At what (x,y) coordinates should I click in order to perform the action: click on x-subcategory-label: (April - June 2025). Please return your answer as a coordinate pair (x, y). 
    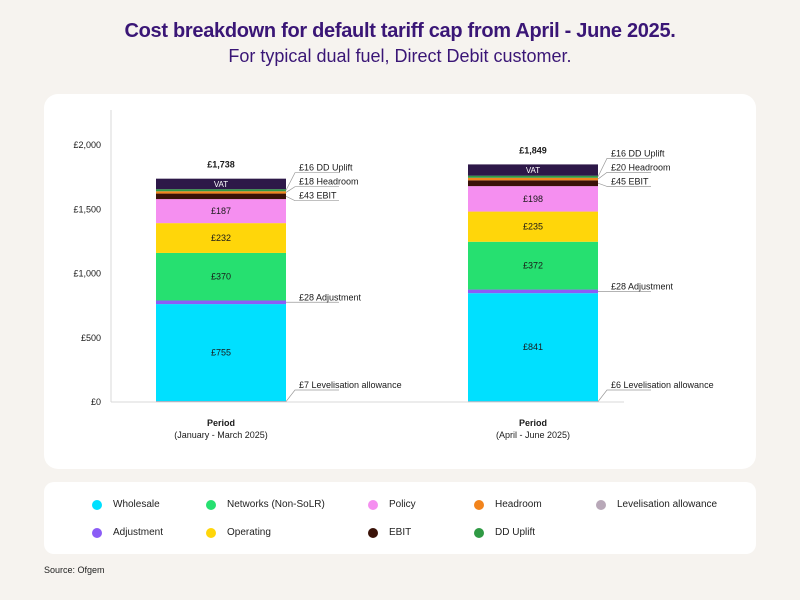
    Looking at the image, I should click on (533, 435).